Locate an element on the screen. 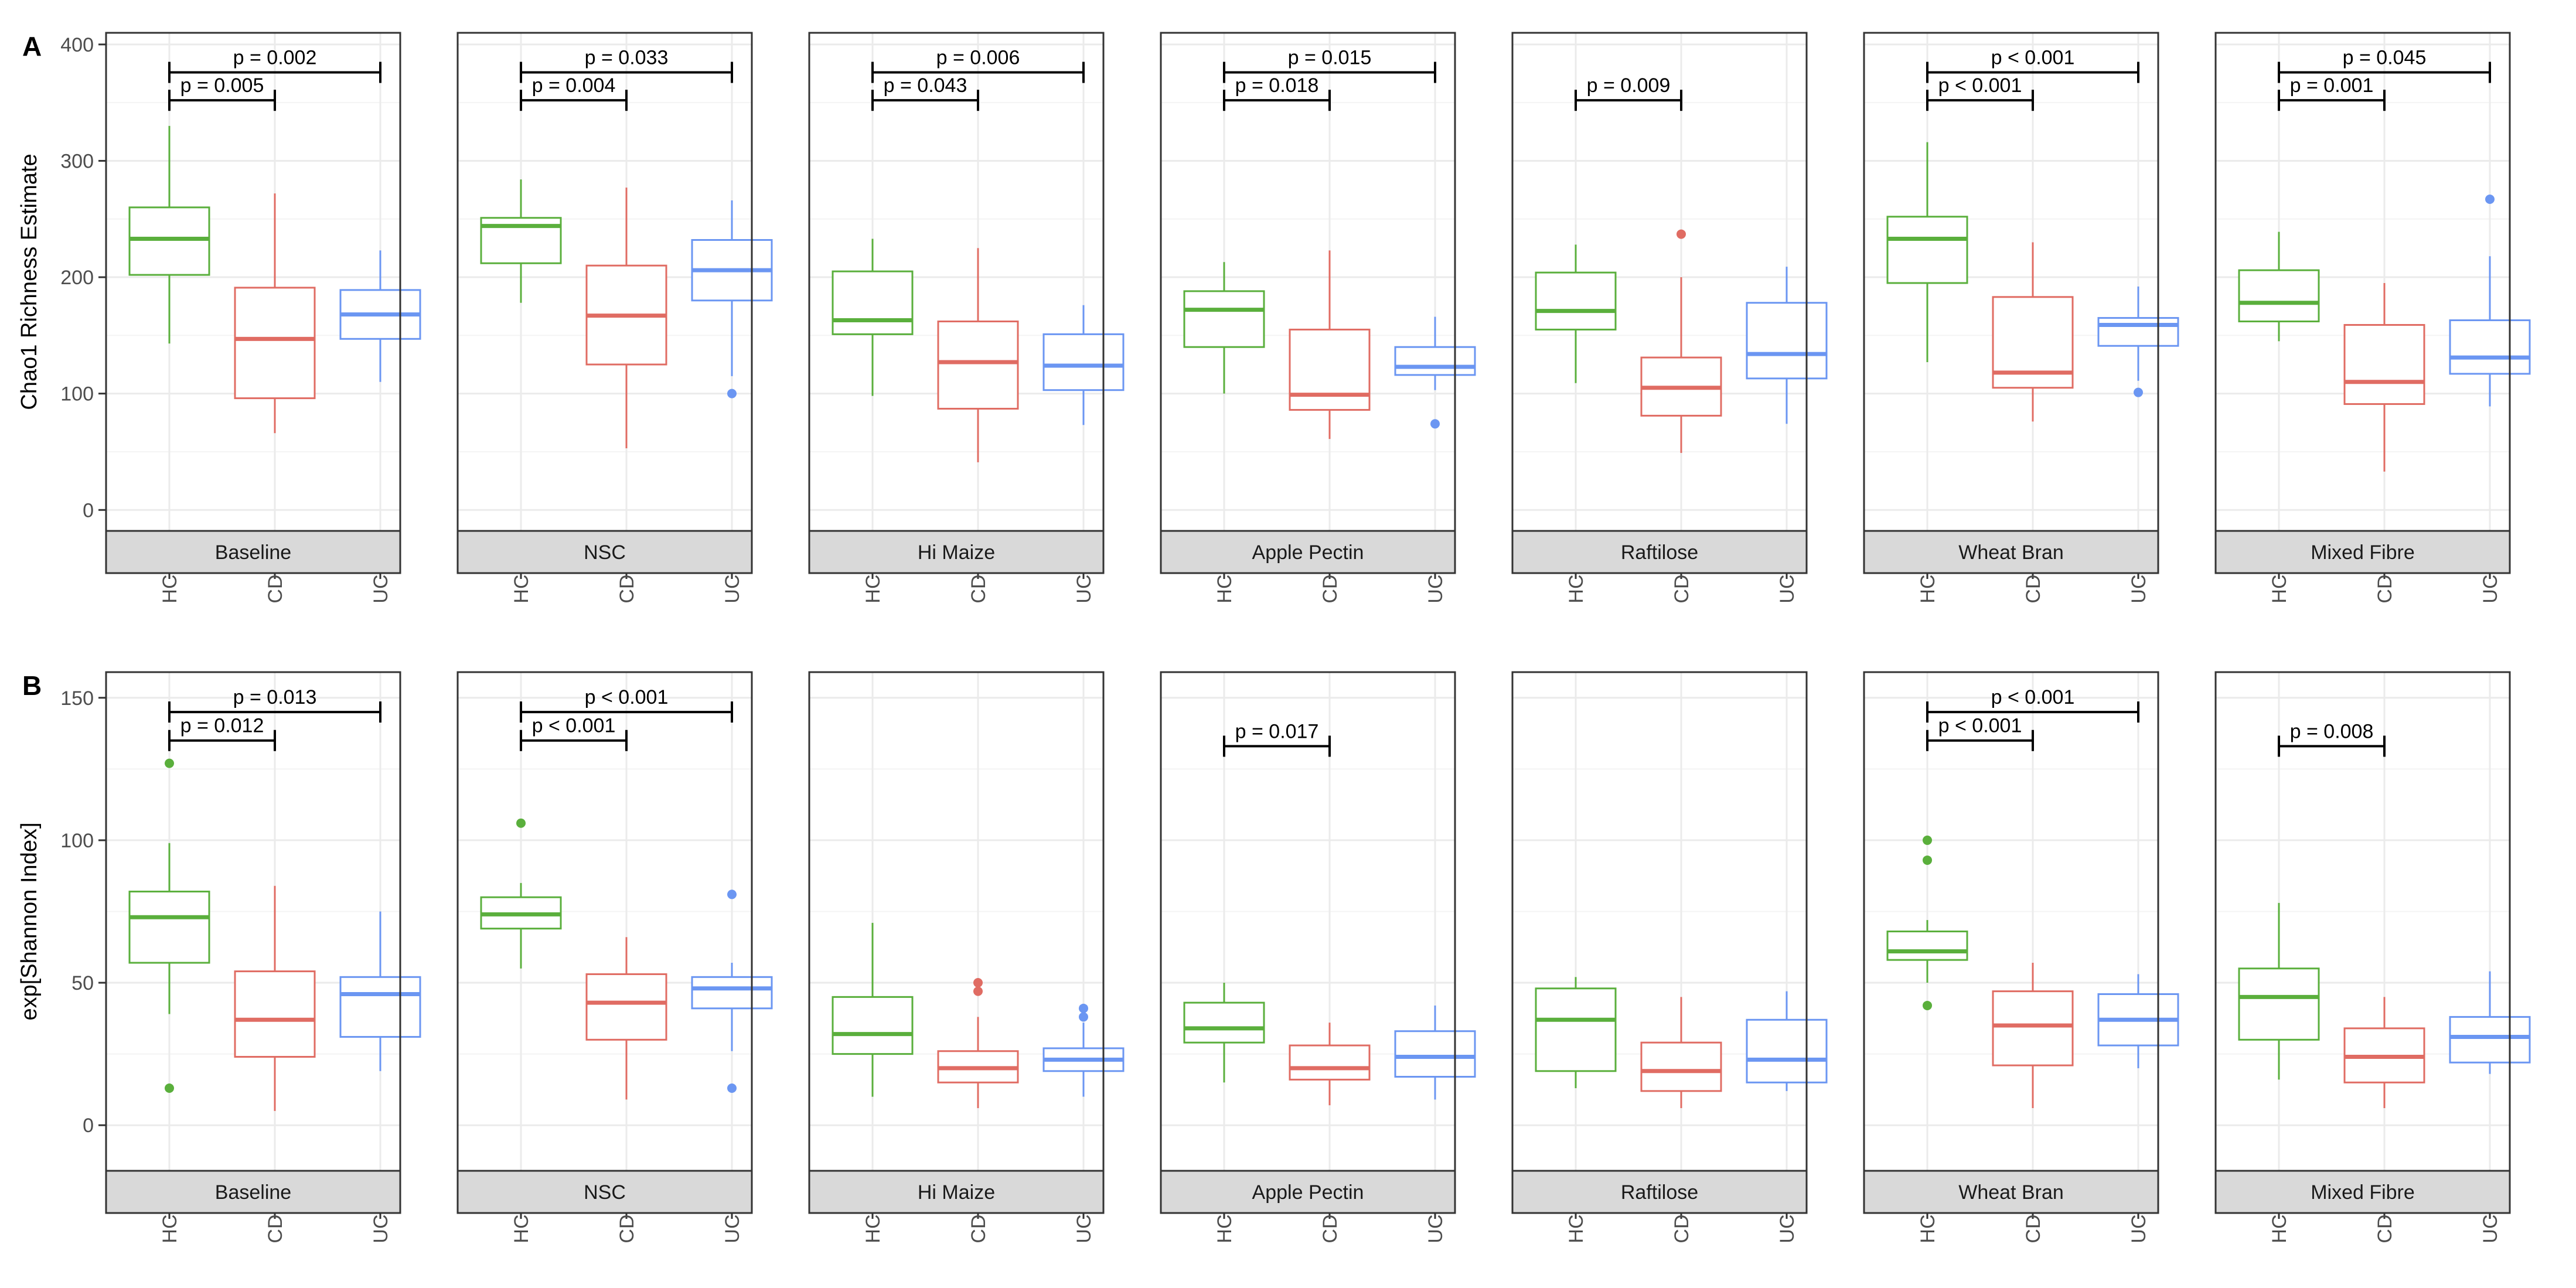  significance-bracket: p = 0.043 is located at coordinates (925, 92).